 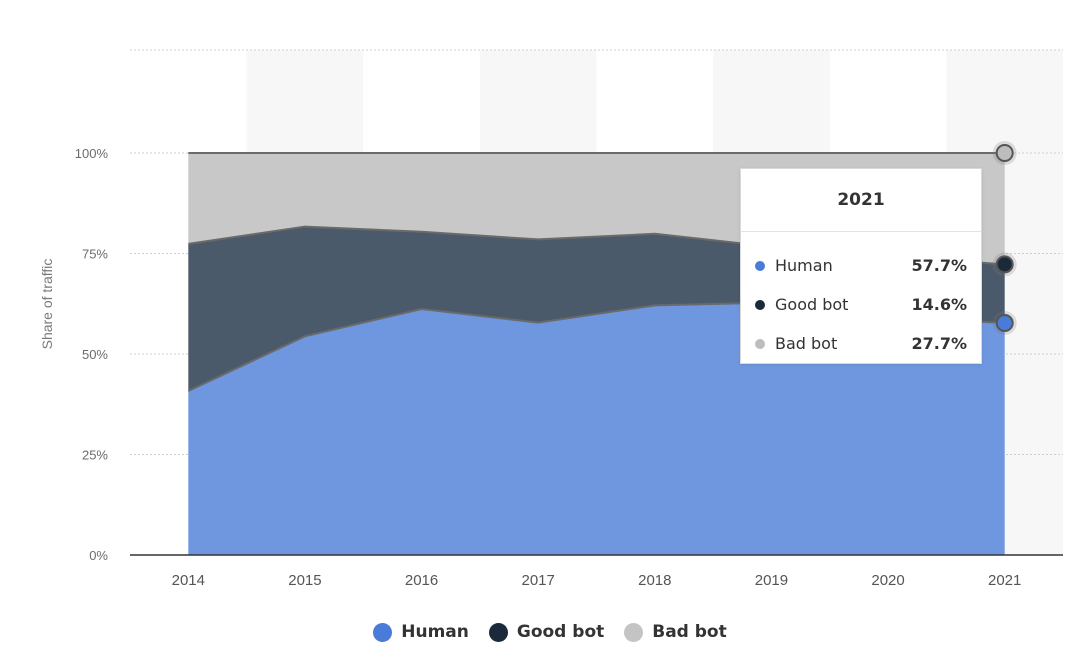 I want to click on marker-human, so click(x=1004, y=323).